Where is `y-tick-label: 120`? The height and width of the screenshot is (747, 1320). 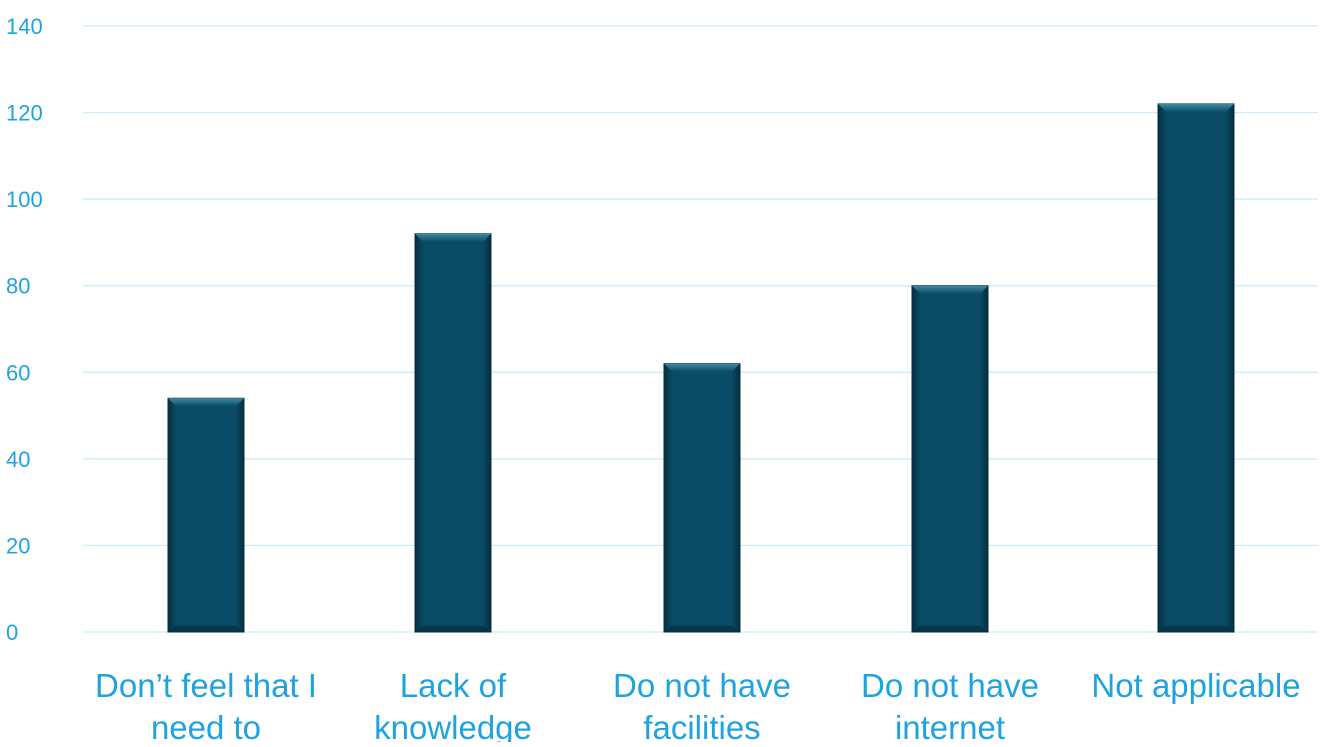
y-tick-label: 120 is located at coordinates (24, 113).